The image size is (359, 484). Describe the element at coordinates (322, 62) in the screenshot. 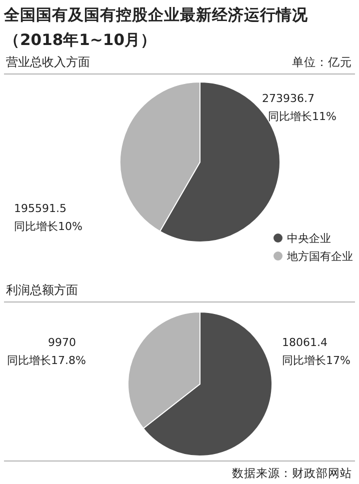

I see `text: 单位：亿元` at that location.